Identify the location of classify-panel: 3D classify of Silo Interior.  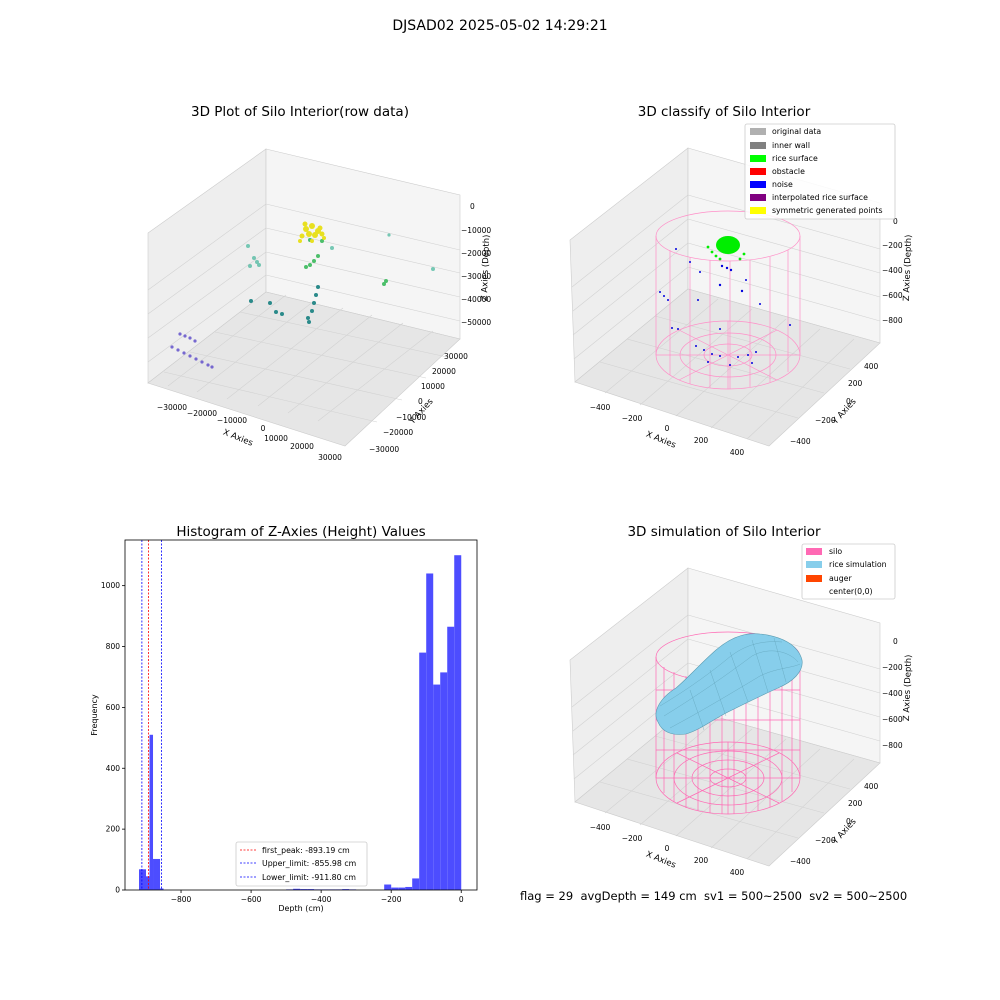
(741, 280).